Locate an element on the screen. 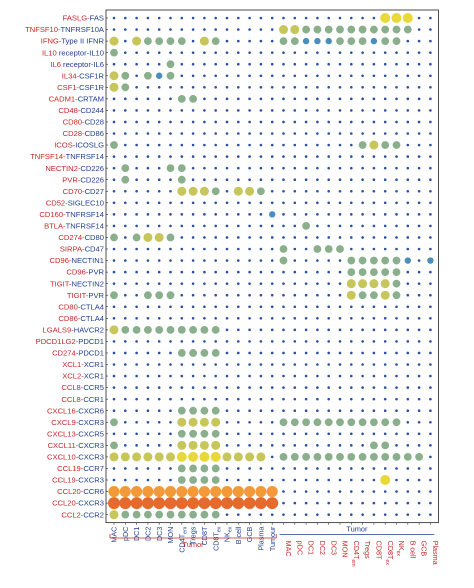 The image size is (474, 588). row-label-ligand: CXCL10- is located at coordinates (63, 457).